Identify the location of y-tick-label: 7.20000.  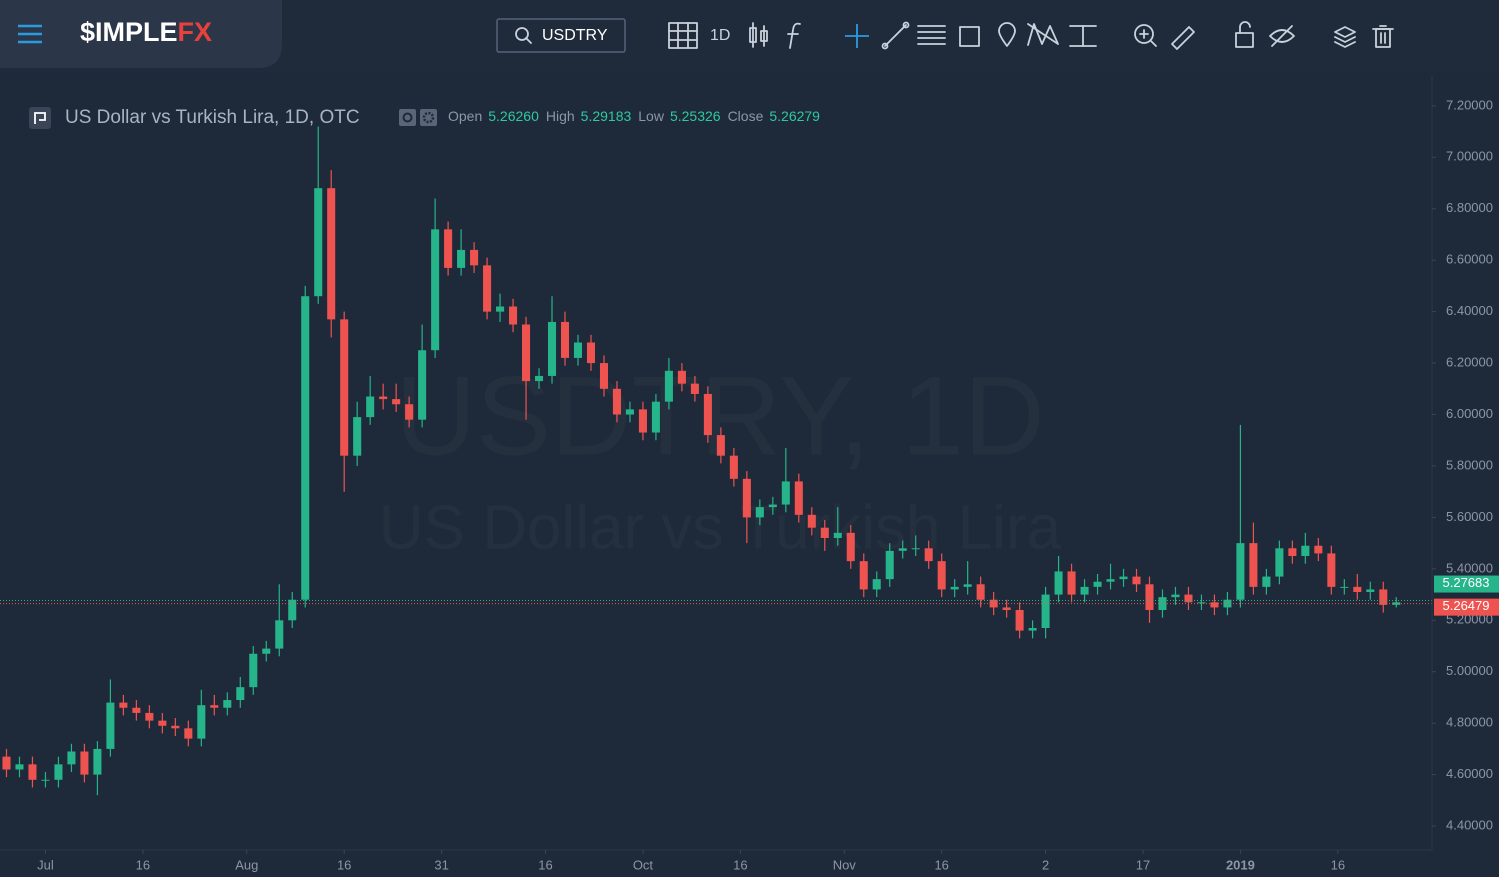
(1469, 104).